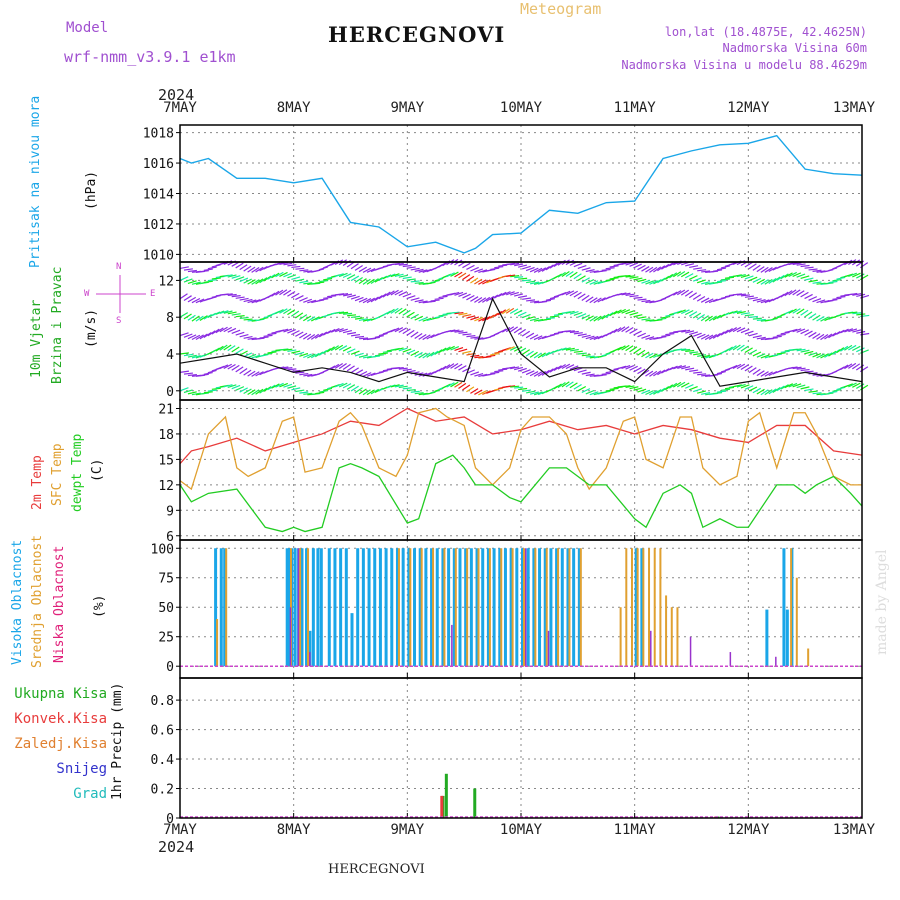 The height and width of the screenshot is (900, 900). What do you see at coordinates (748, 108) in the screenshot?
I see `day-label-top: 12MAY` at bounding box center [748, 108].